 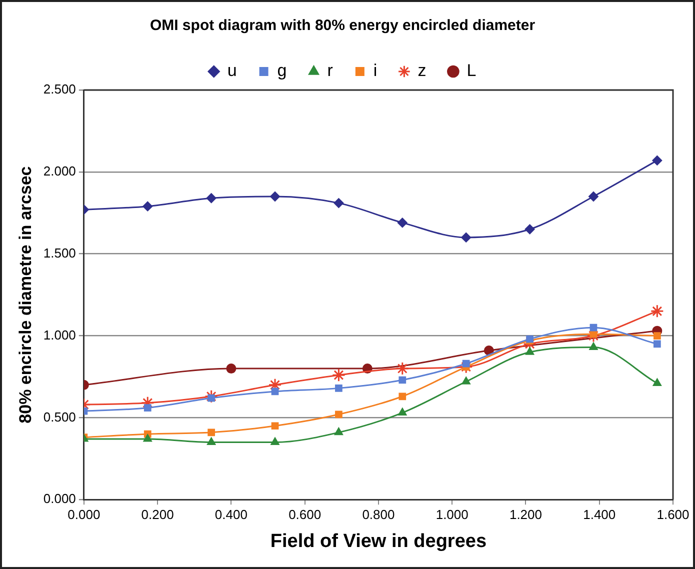 What do you see at coordinates (59, 498) in the screenshot?
I see `y-tick-label: 0.000` at bounding box center [59, 498].